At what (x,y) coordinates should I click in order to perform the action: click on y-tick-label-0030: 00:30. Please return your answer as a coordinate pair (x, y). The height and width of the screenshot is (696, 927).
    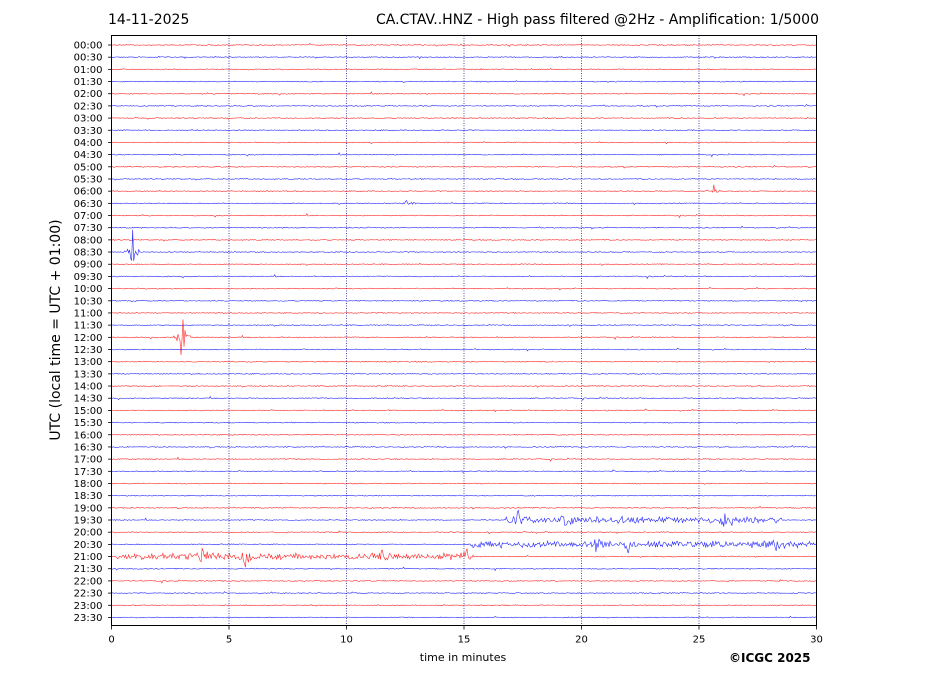
    Looking at the image, I should click on (88, 58).